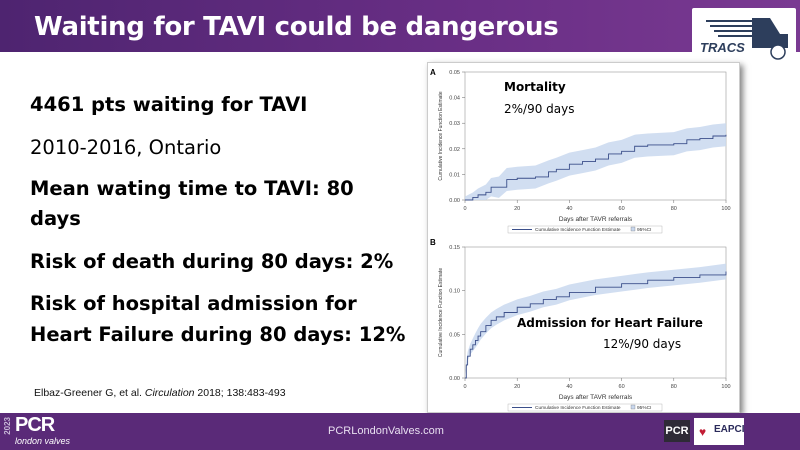  Describe the element at coordinates (610, 323) in the screenshot. I see `hf-title: Admission for Heart Failure` at that location.